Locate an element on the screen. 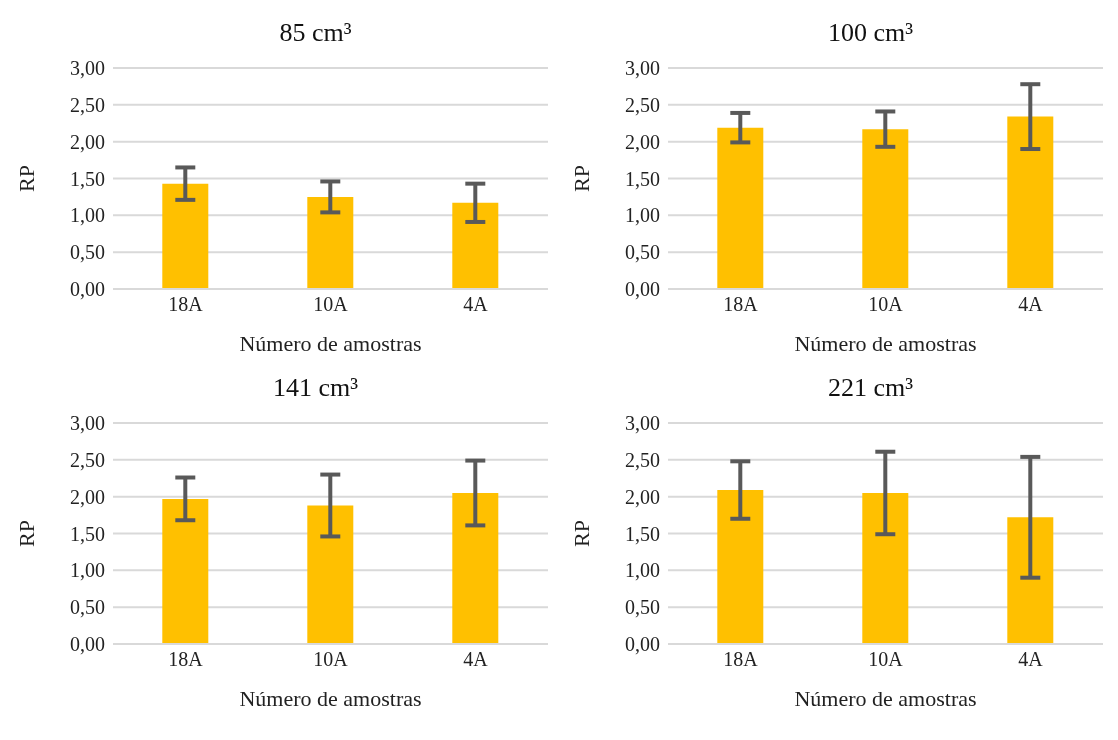 The image size is (1118, 740). chart-title: 85 cm³ is located at coordinates (315, 33).